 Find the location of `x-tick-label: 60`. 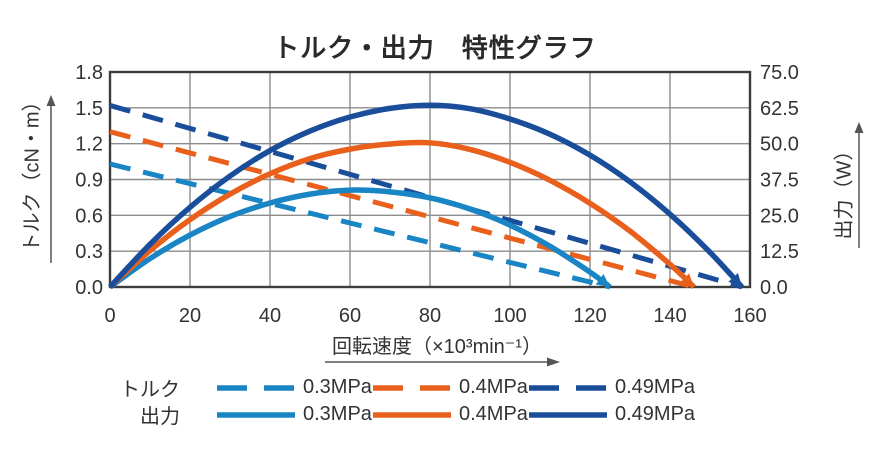

x-tick-label: 60 is located at coordinates (350, 316).